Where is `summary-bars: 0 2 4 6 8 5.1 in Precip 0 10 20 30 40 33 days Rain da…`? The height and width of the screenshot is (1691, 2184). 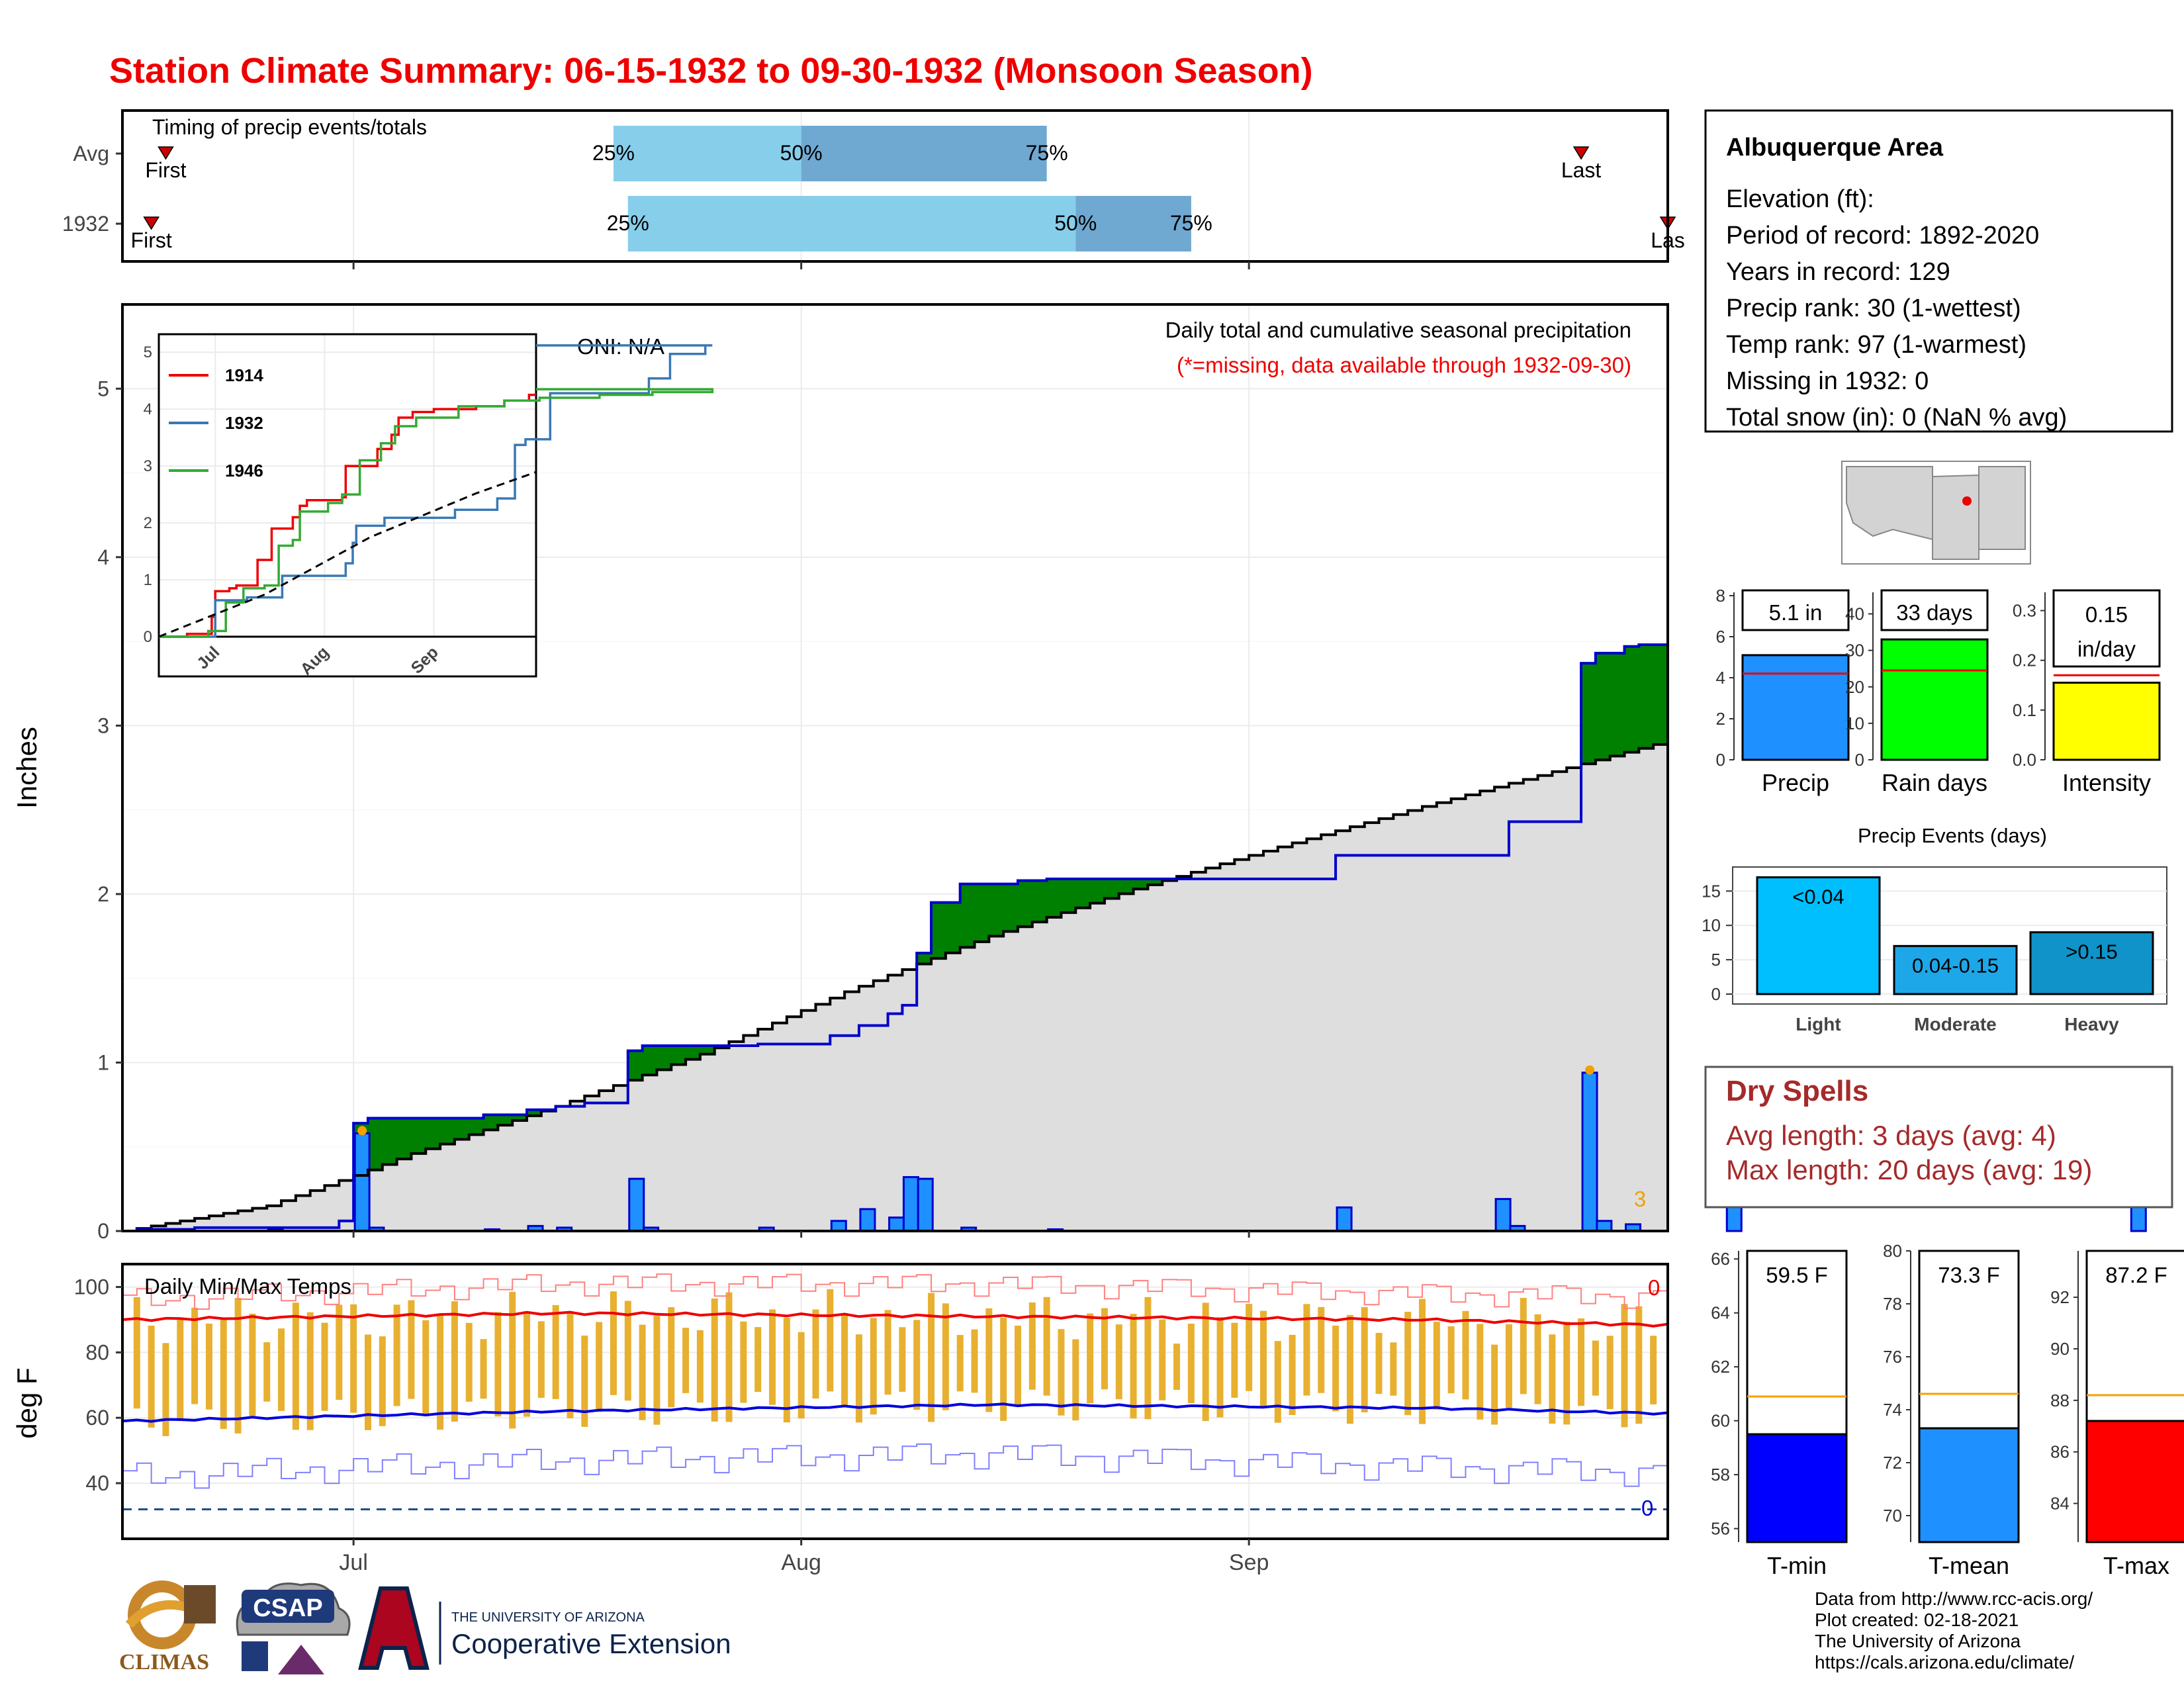 summary-bars: 0 2 4 6 8 5.1 in Precip 0 10 20 30 40 33 days Rain da… is located at coordinates (1939, 691).